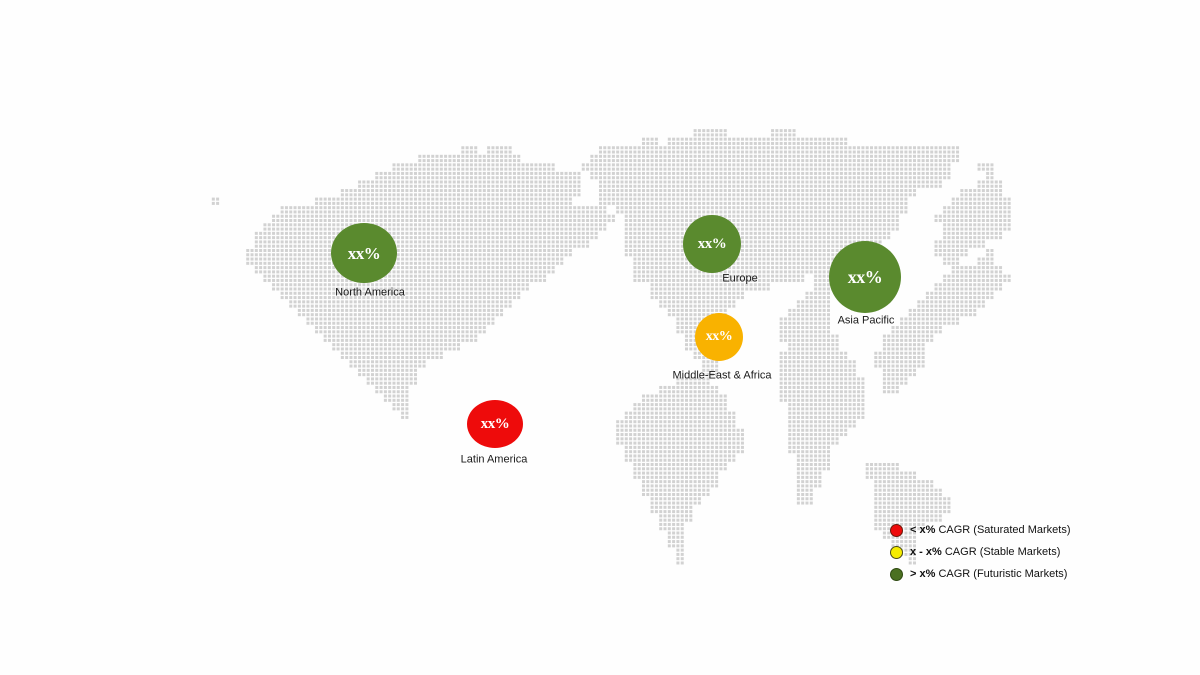  What do you see at coordinates (896, 530) in the screenshot?
I see `legend-dot-saturated-icon` at bounding box center [896, 530].